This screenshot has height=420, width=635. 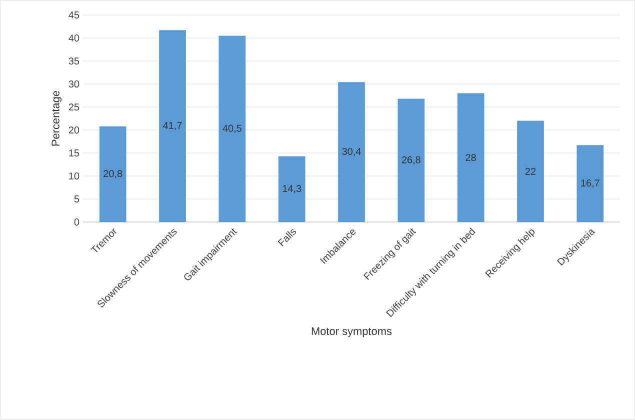 I want to click on y-tick-label: 45, so click(x=74, y=15).